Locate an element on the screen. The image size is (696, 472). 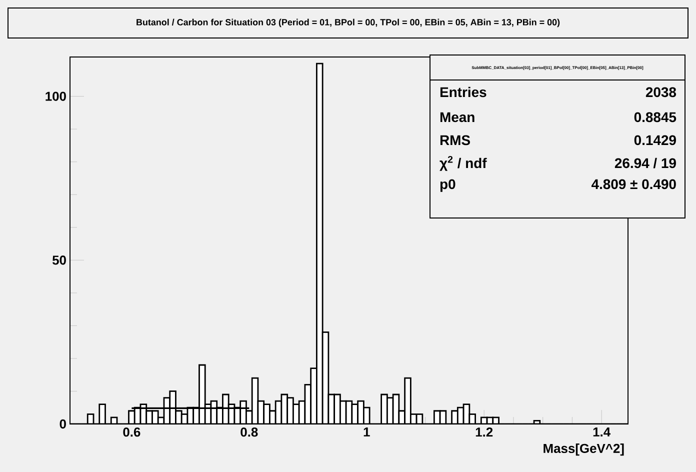
y-tick-label: 50 is located at coordinates (59, 260).